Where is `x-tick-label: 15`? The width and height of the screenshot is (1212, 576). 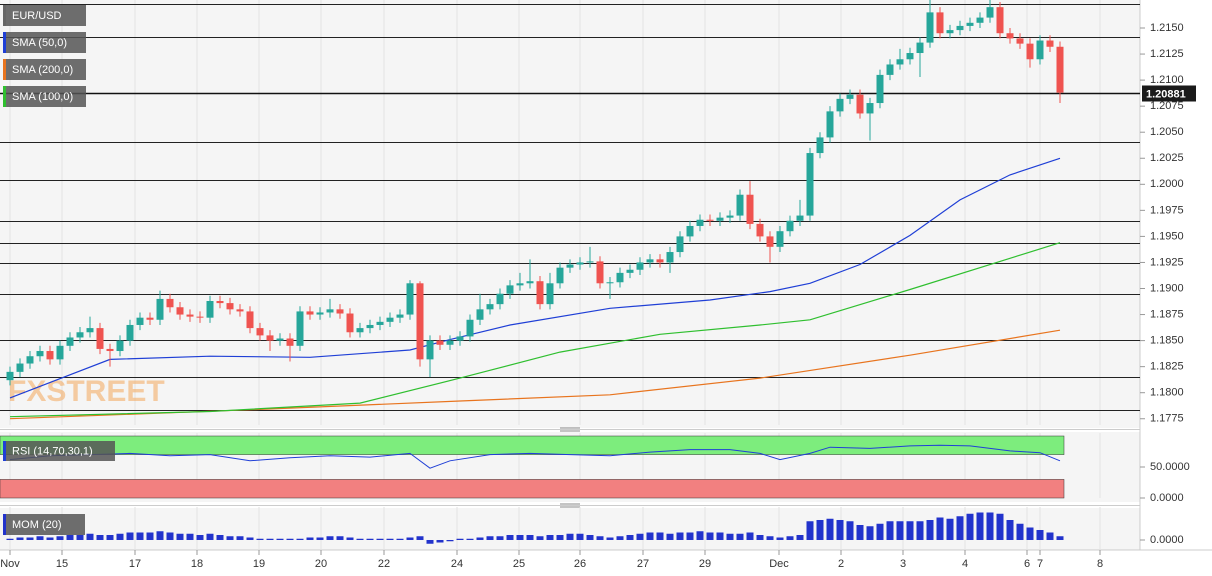
x-tick-label: 15 is located at coordinates (62, 564).